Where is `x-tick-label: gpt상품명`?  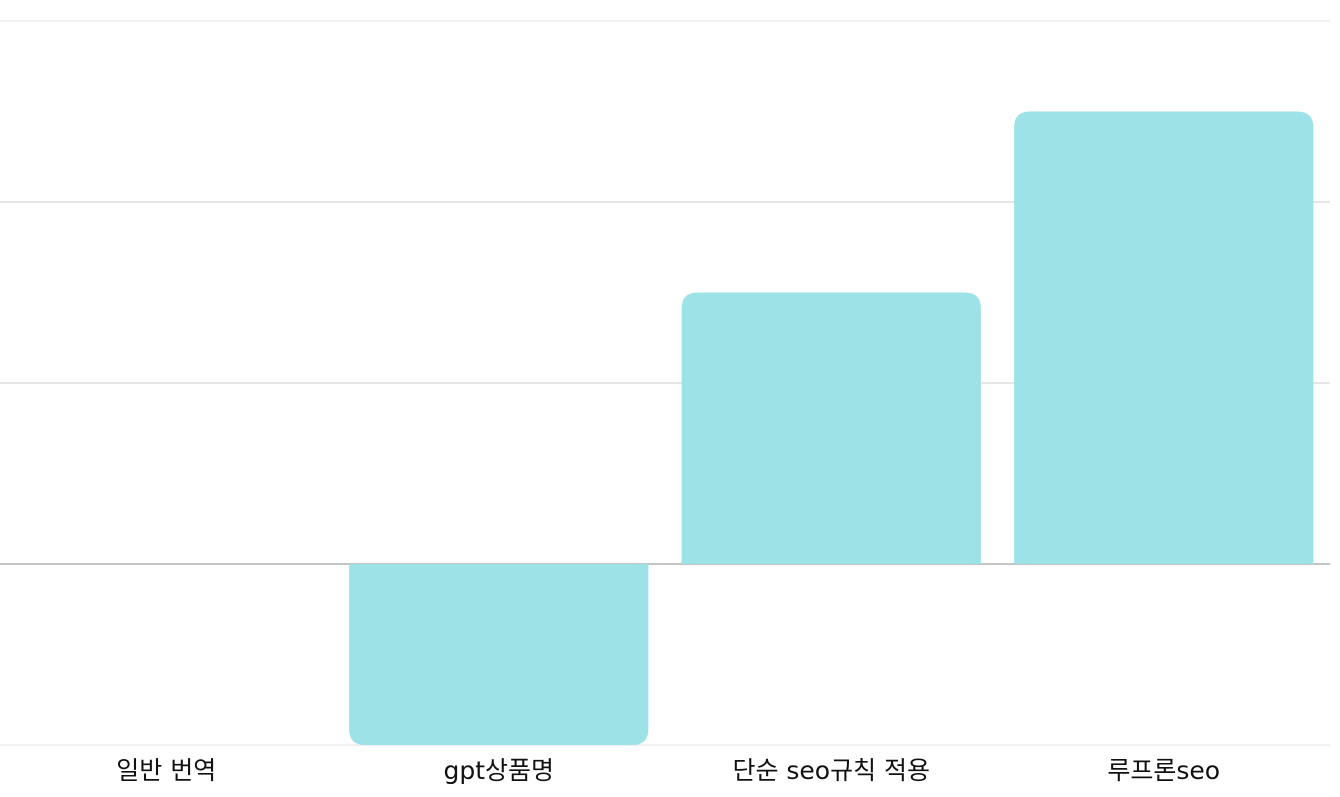 x-tick-label: gpt상품명 is located at coordinates (498, 770).